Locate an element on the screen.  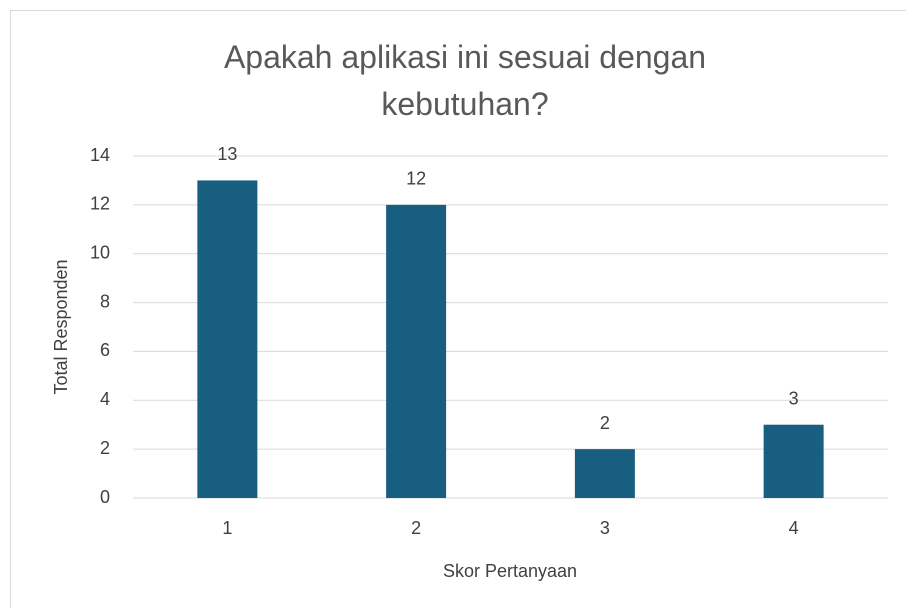
y-tick-label: 2 is located at coordinates (105, 448).